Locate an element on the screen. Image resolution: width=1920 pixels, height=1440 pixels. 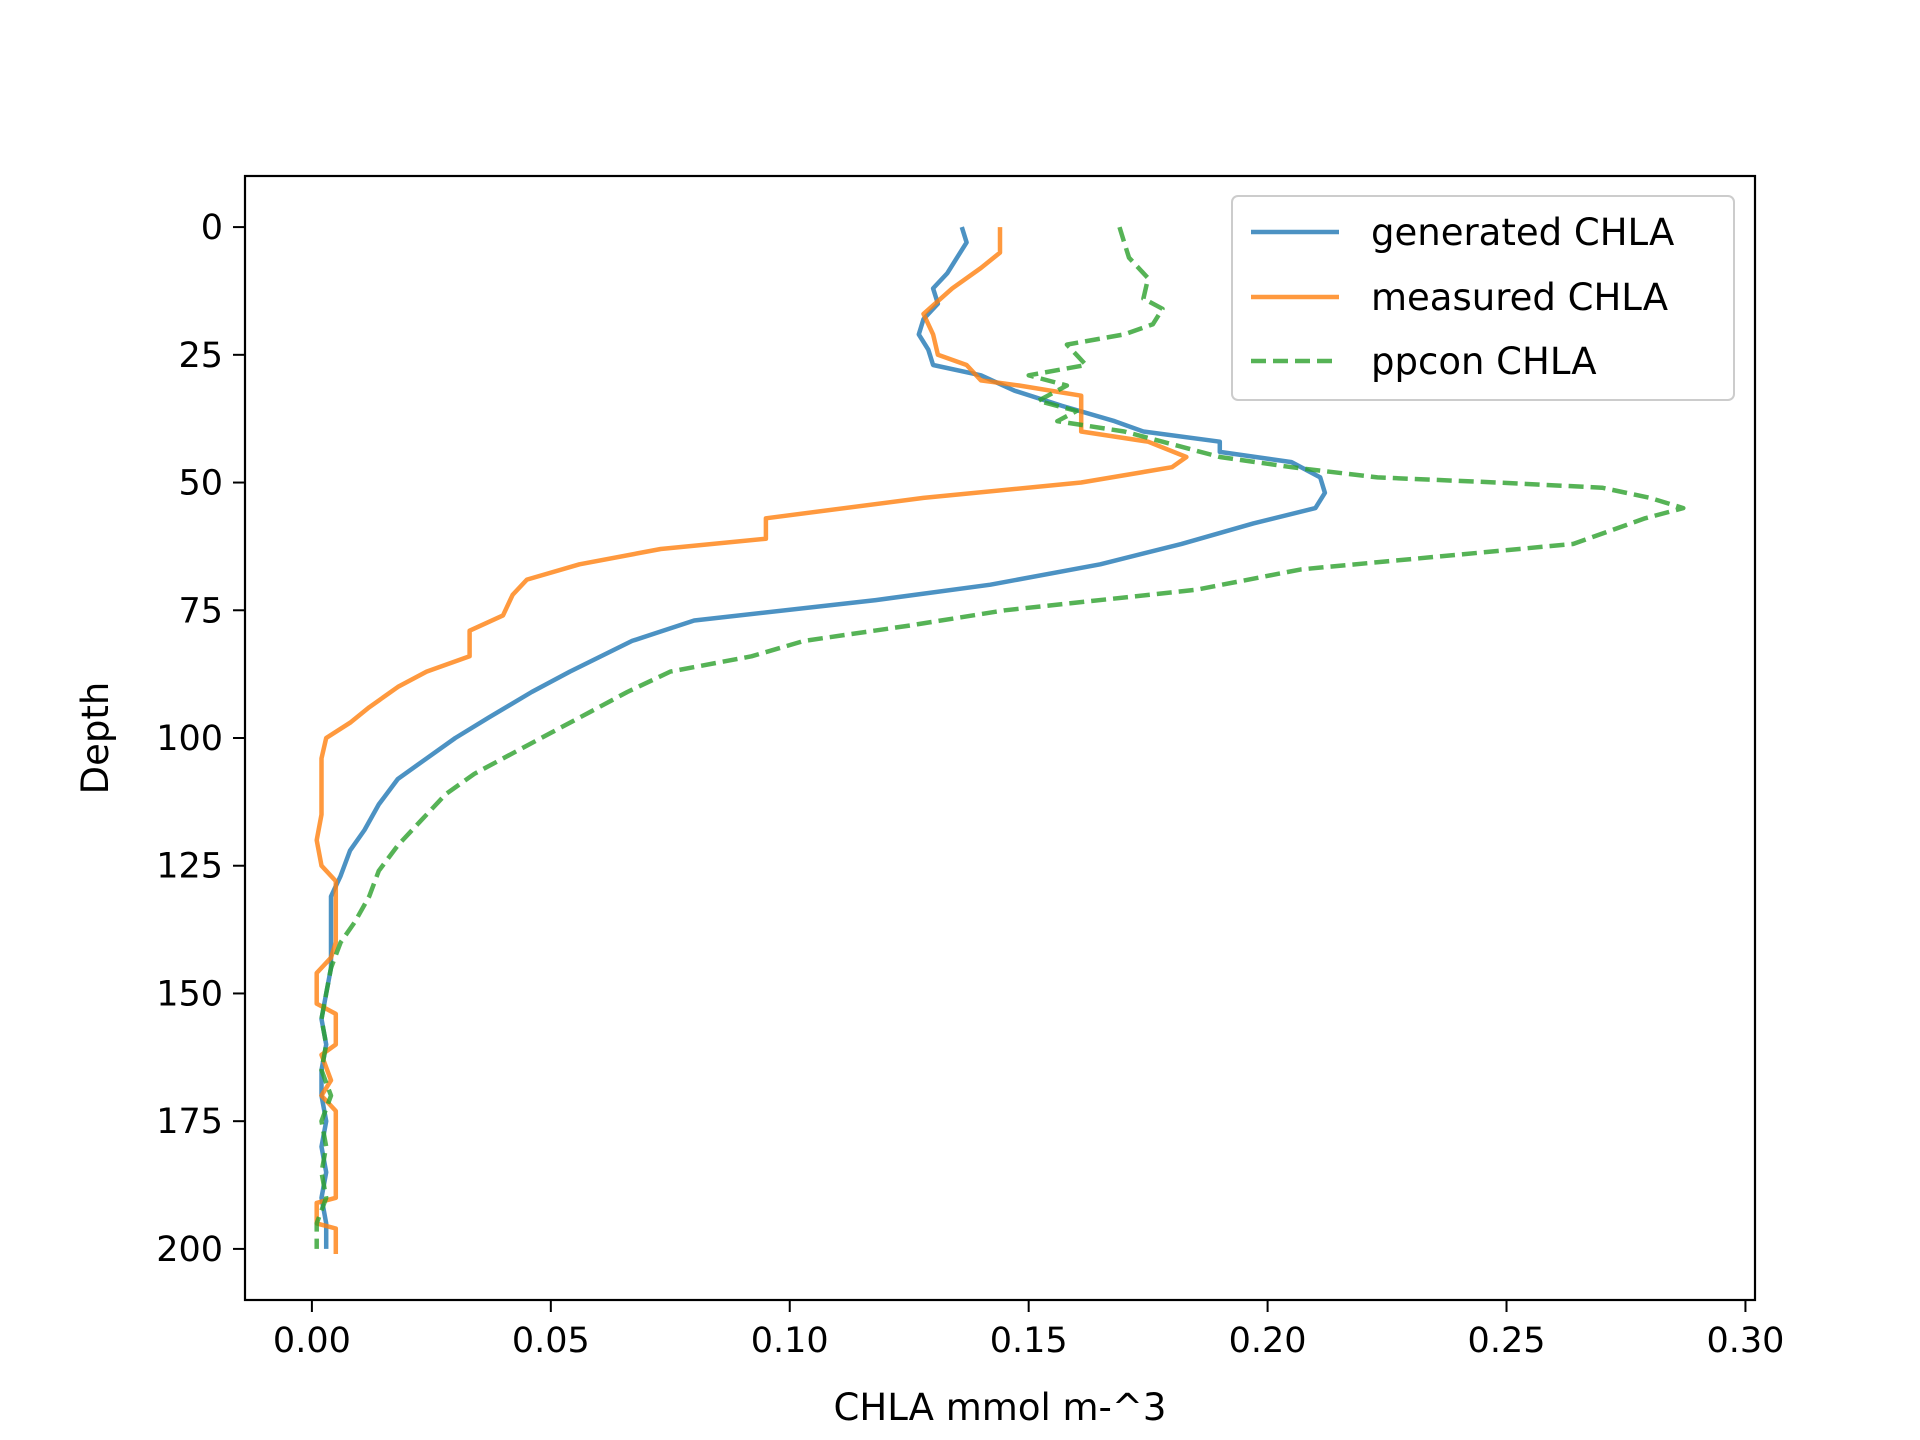
x-axis-label: CHLA mmol m-^3 is located at coordinates (1000, 1407).